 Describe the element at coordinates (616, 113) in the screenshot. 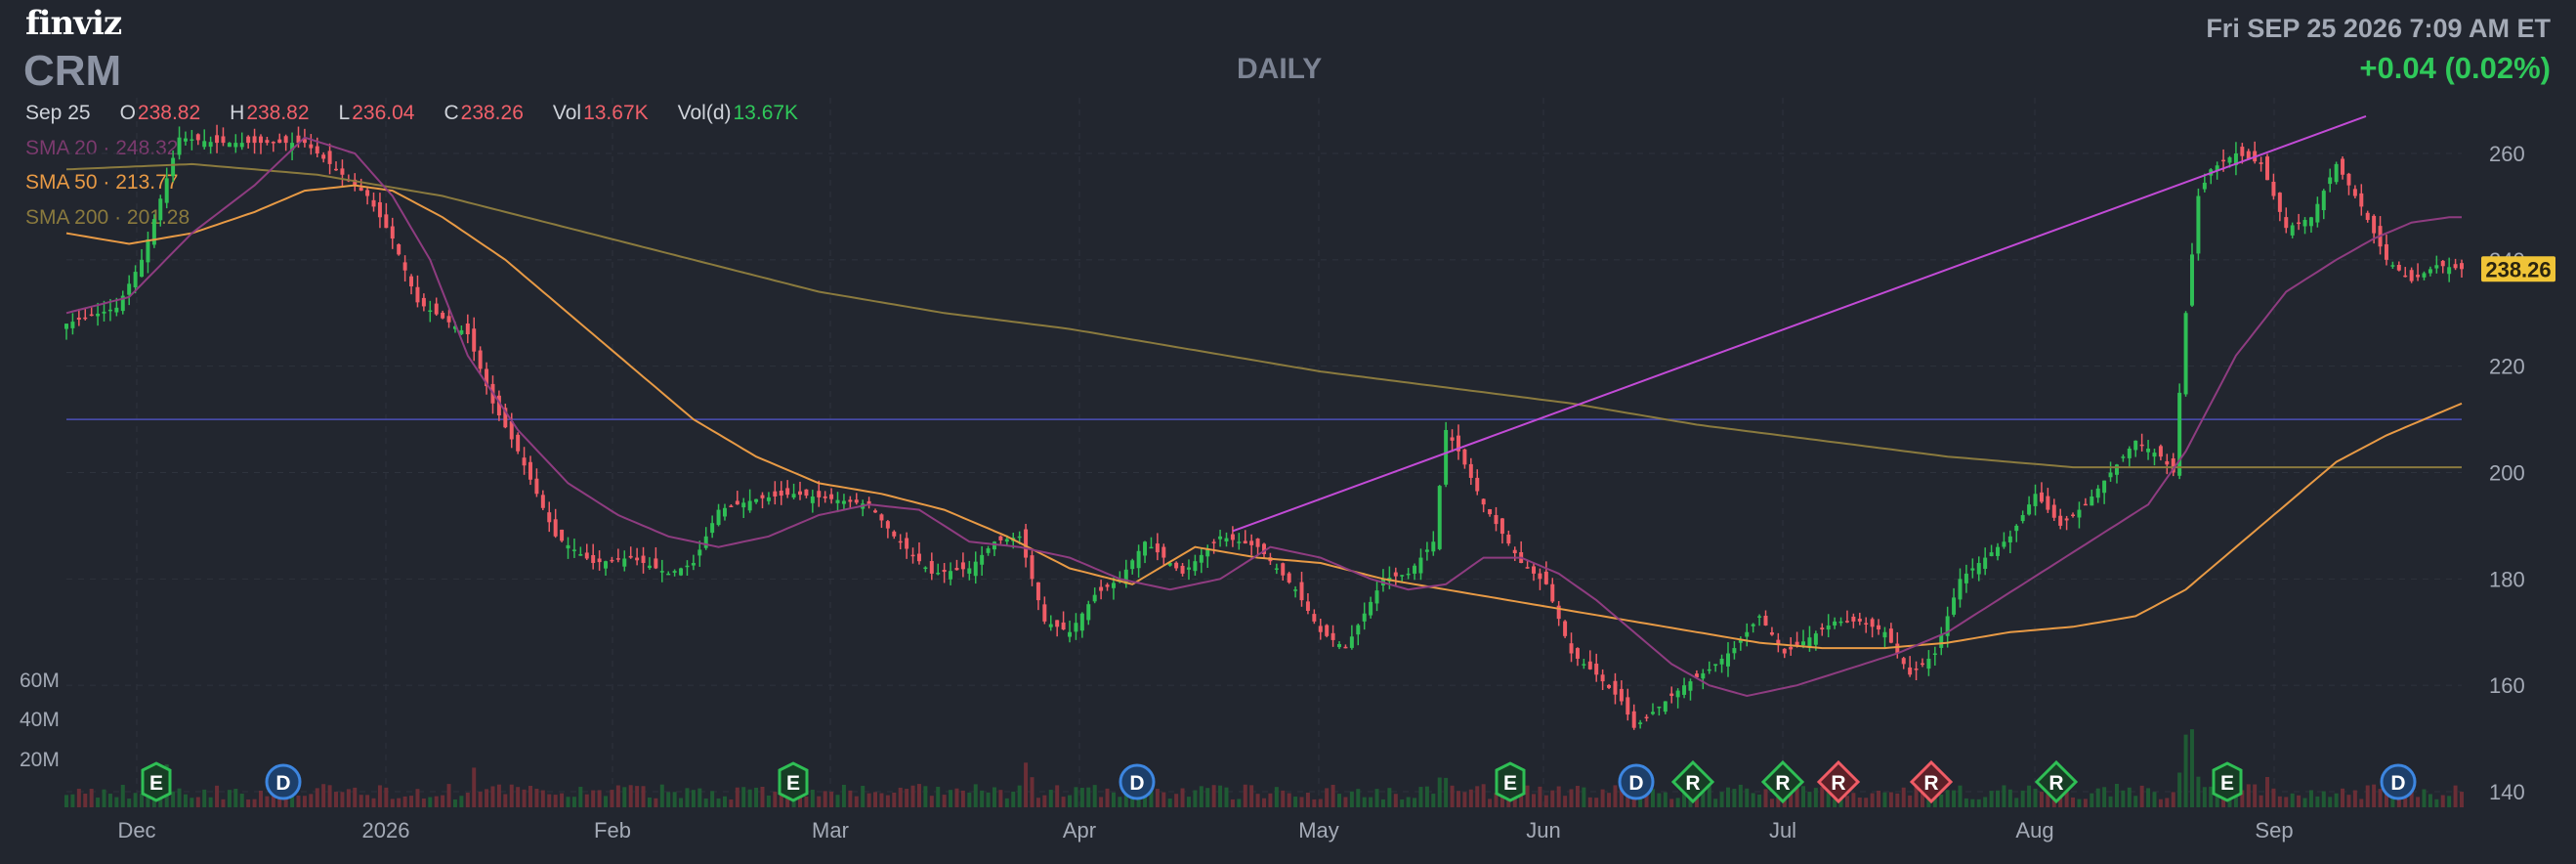

I see `vol-value: 13.67K` at that location.